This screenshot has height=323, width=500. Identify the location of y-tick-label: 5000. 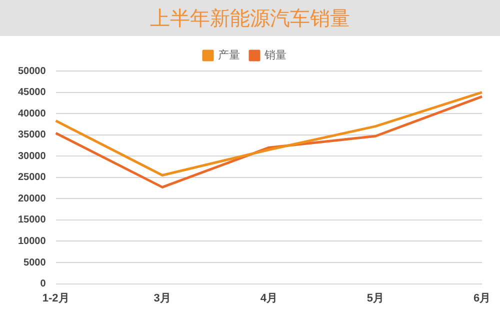
(35, 262).